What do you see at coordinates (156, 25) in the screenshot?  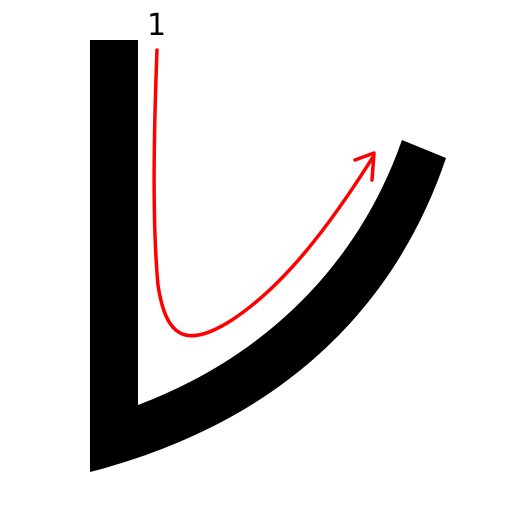 I see `stroke-number-1: 1` at bounding box center [156, 25].